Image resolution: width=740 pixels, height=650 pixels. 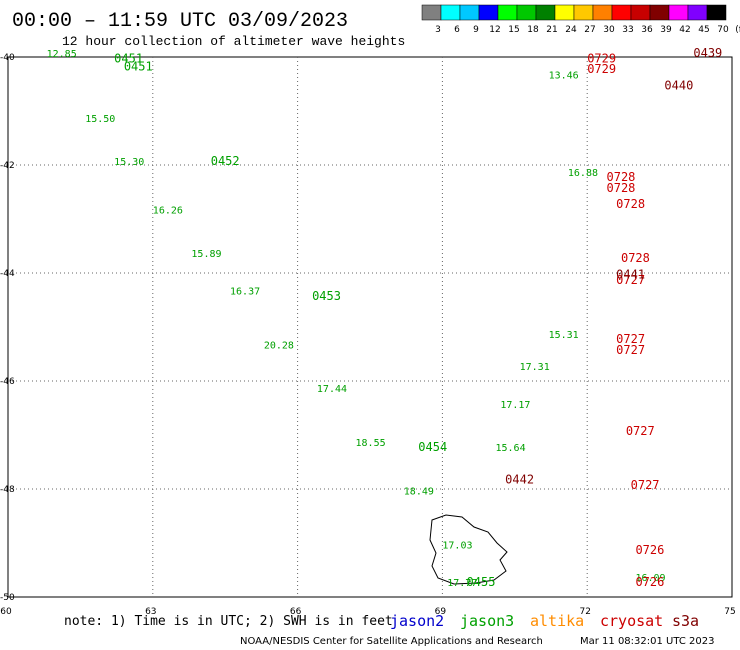 What do you see at coordinates (7, 382) in the screenshot?
I see `y-tick-label: -46` at bounding box center [7, 382].